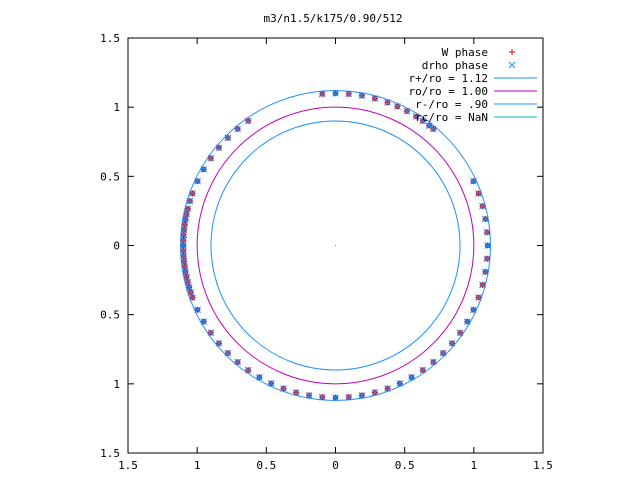 This screenshot has height=480, width=640. Describe the element at coordinates (465, 52) in the screenshot. I see `legend-label: W phase` at that location.